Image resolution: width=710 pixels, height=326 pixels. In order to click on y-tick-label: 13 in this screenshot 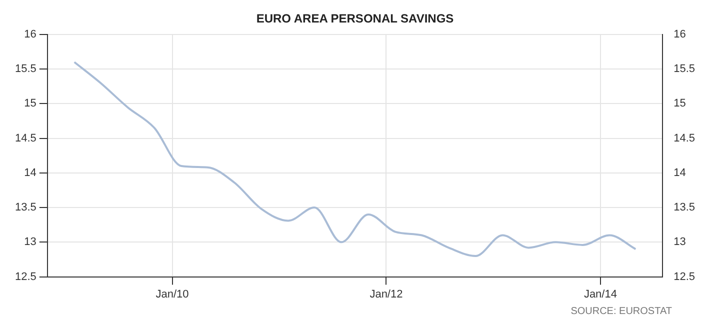, I will do `click(30, 242)`.